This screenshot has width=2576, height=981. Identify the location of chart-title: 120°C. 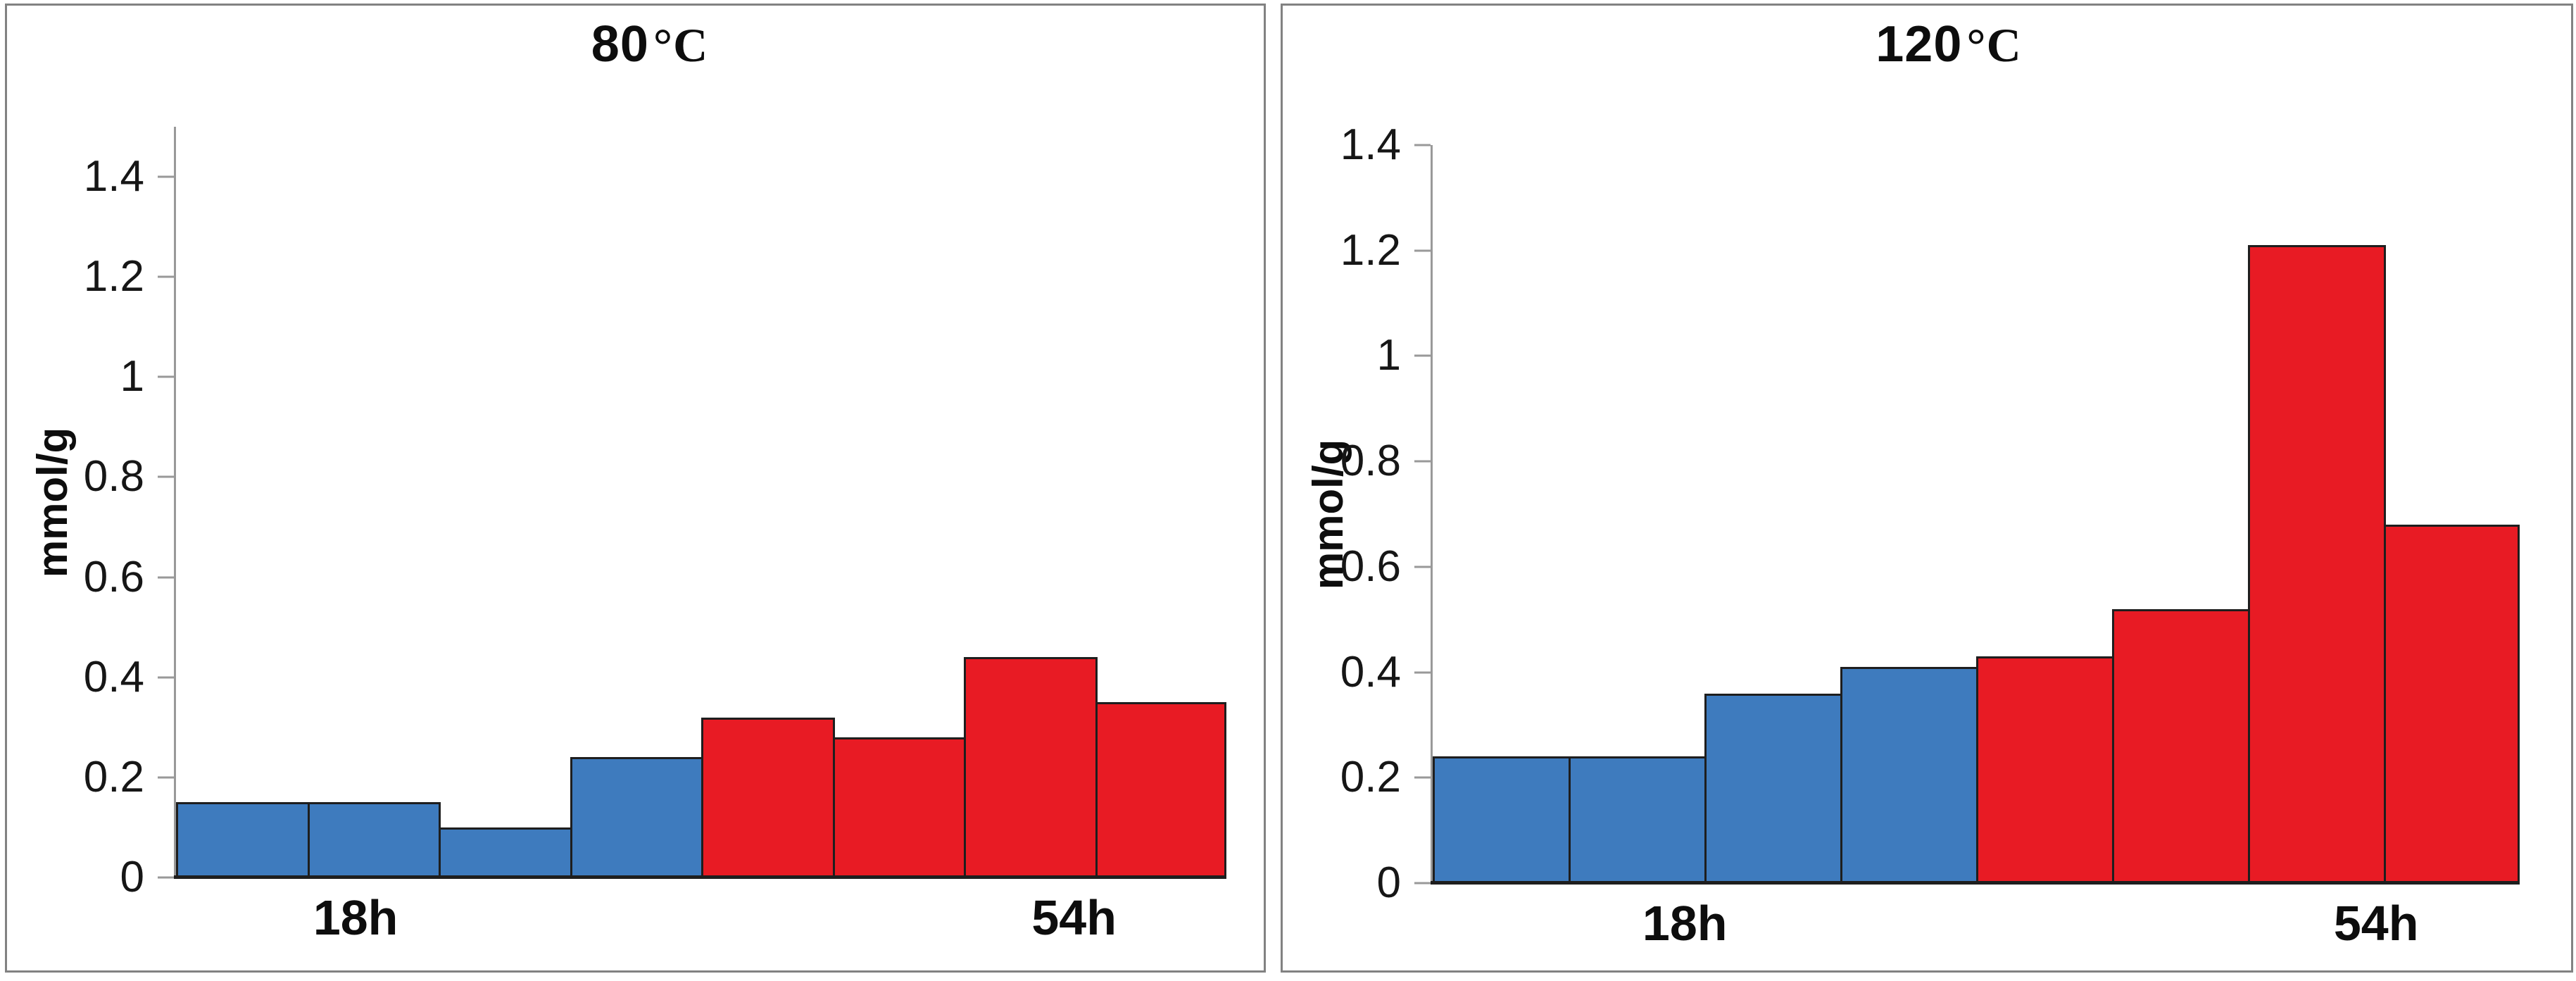
(1949, 44).